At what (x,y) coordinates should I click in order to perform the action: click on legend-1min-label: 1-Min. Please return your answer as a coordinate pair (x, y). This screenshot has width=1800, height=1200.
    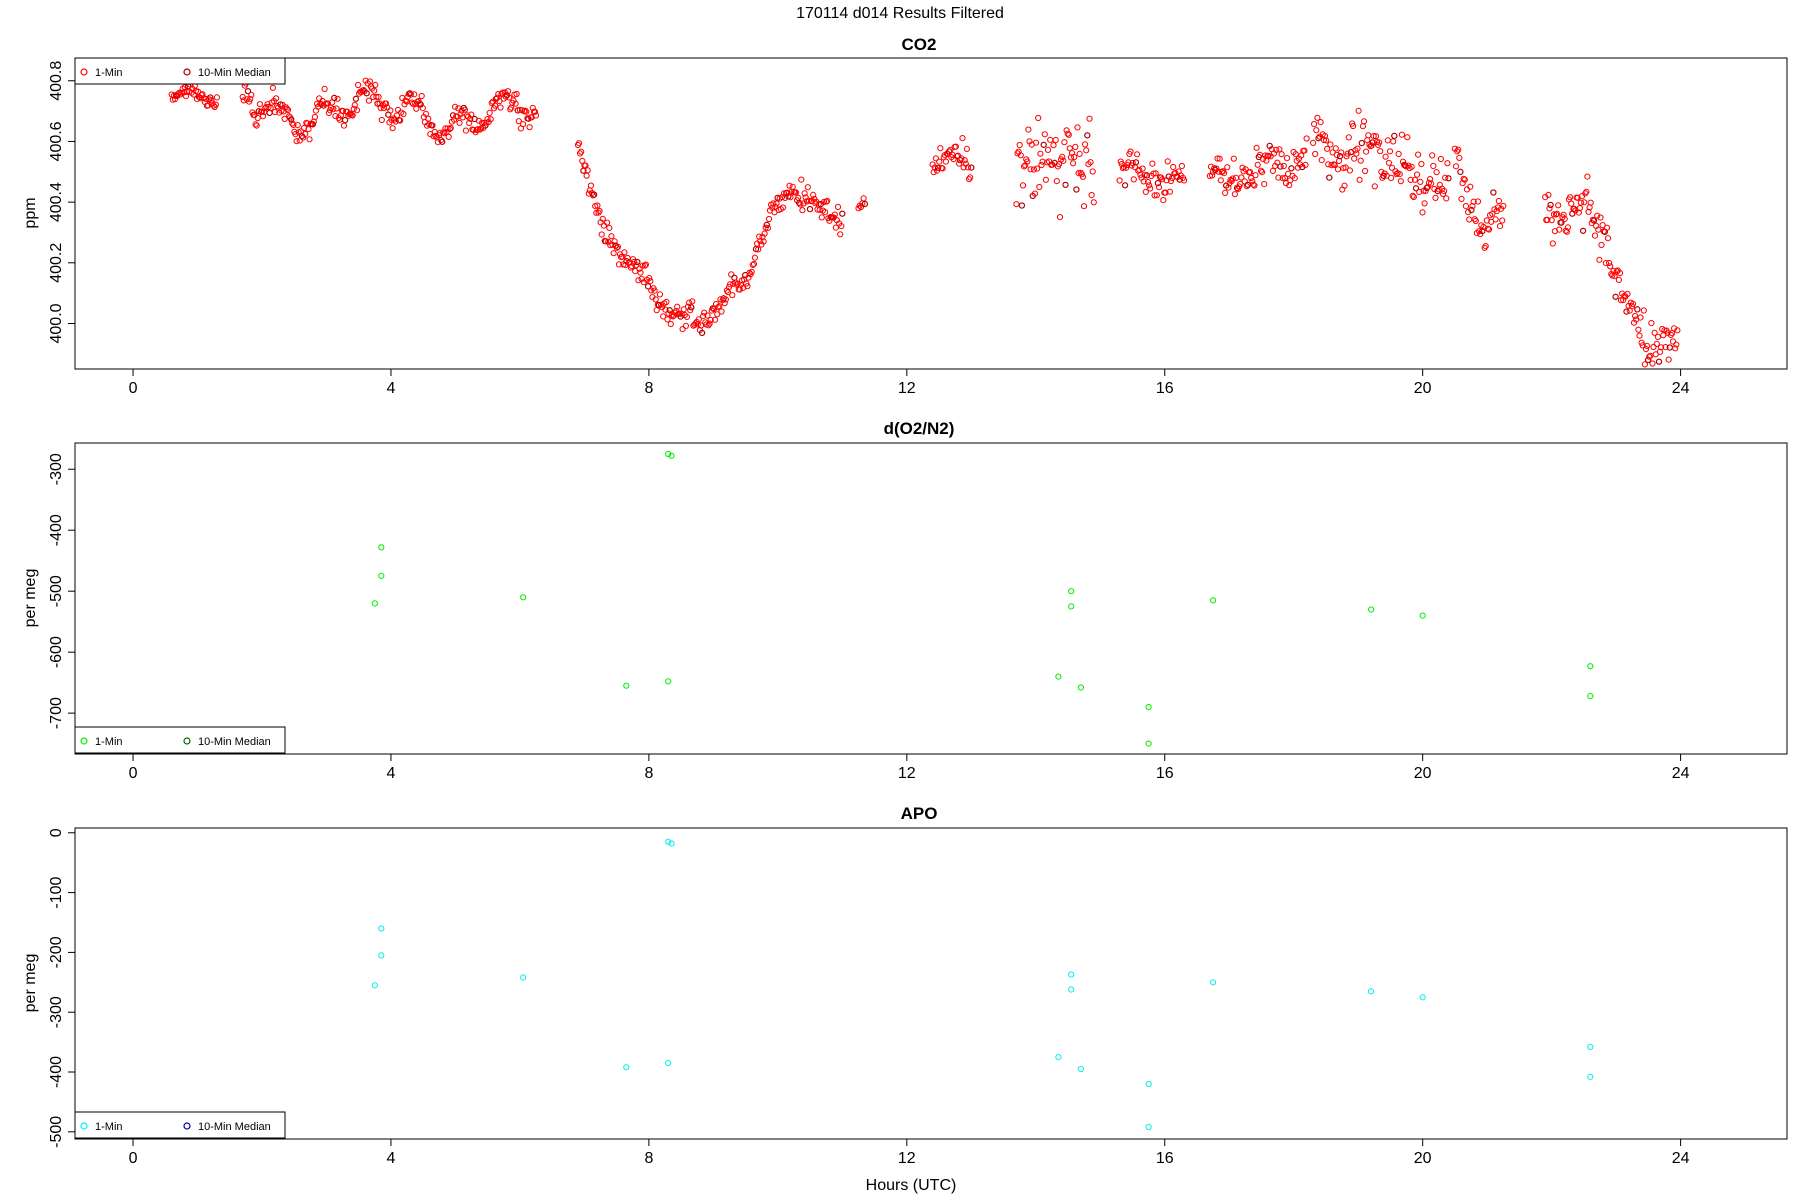
    Looking at the image, I should click on (109, 742).